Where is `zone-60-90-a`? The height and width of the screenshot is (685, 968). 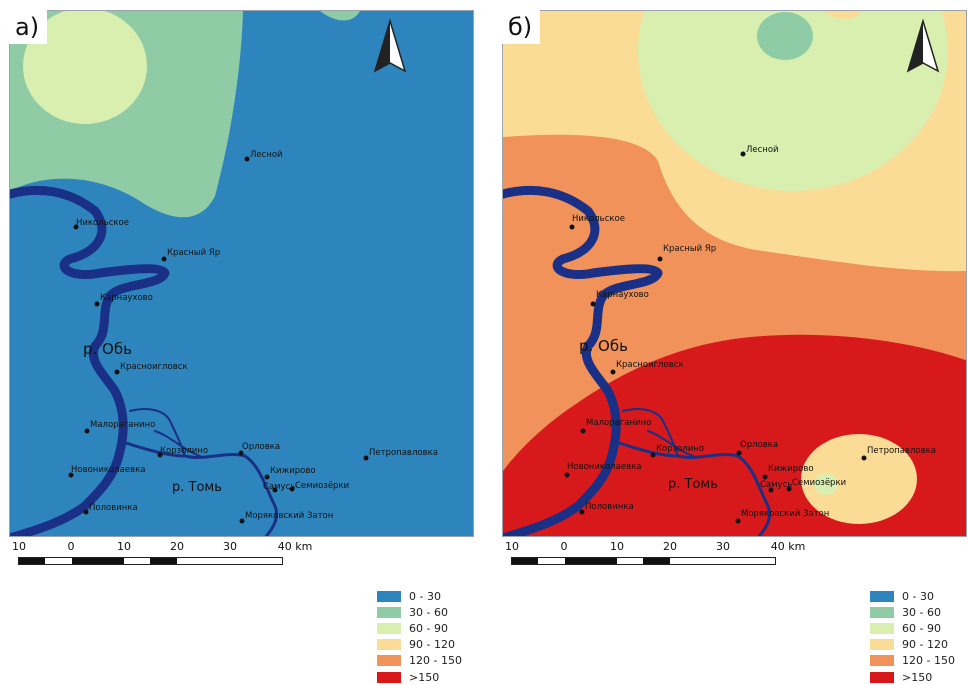 zone-60-90-a is located at coordinates (85, 67).